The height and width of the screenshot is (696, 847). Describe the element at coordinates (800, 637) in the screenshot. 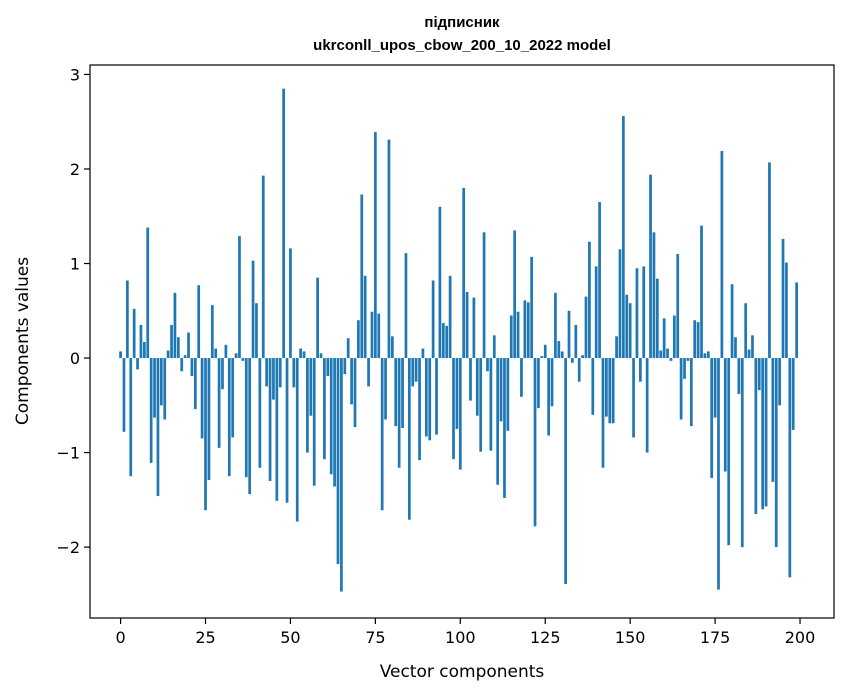

I see `x-tick-label: 200` at that location.